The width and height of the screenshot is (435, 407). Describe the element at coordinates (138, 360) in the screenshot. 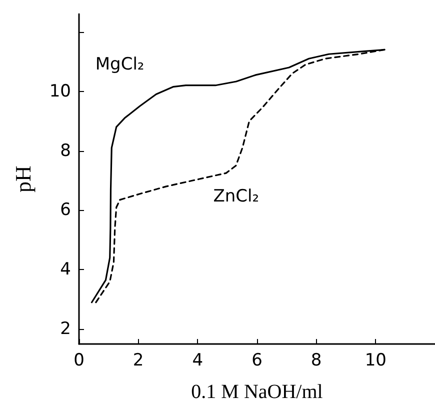

I see `x-tick-label: 2` at that location.